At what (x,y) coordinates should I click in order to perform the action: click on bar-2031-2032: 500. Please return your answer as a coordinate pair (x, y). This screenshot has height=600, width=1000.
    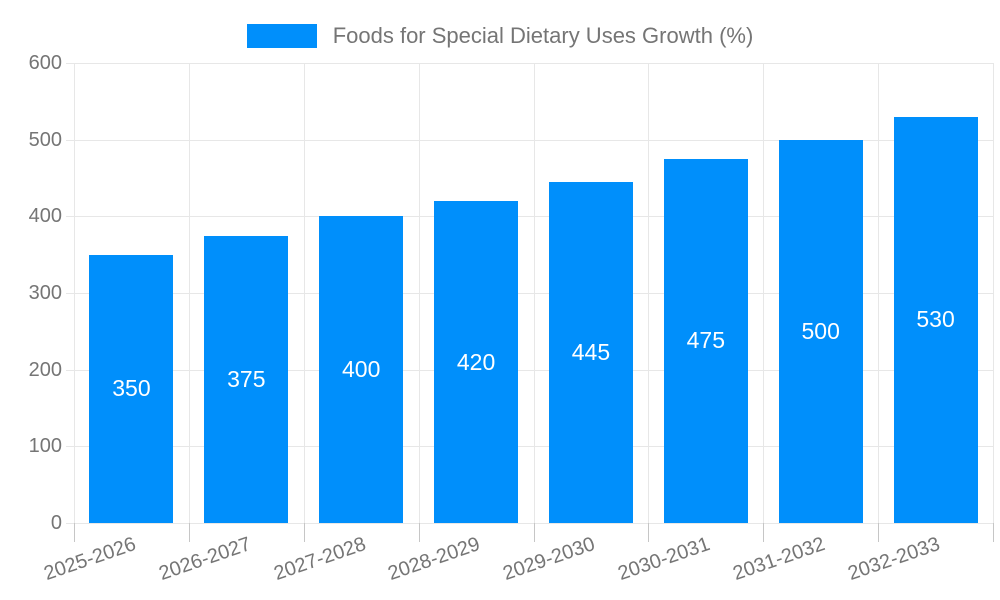
    Looking at the image, I should click on (820, 331).